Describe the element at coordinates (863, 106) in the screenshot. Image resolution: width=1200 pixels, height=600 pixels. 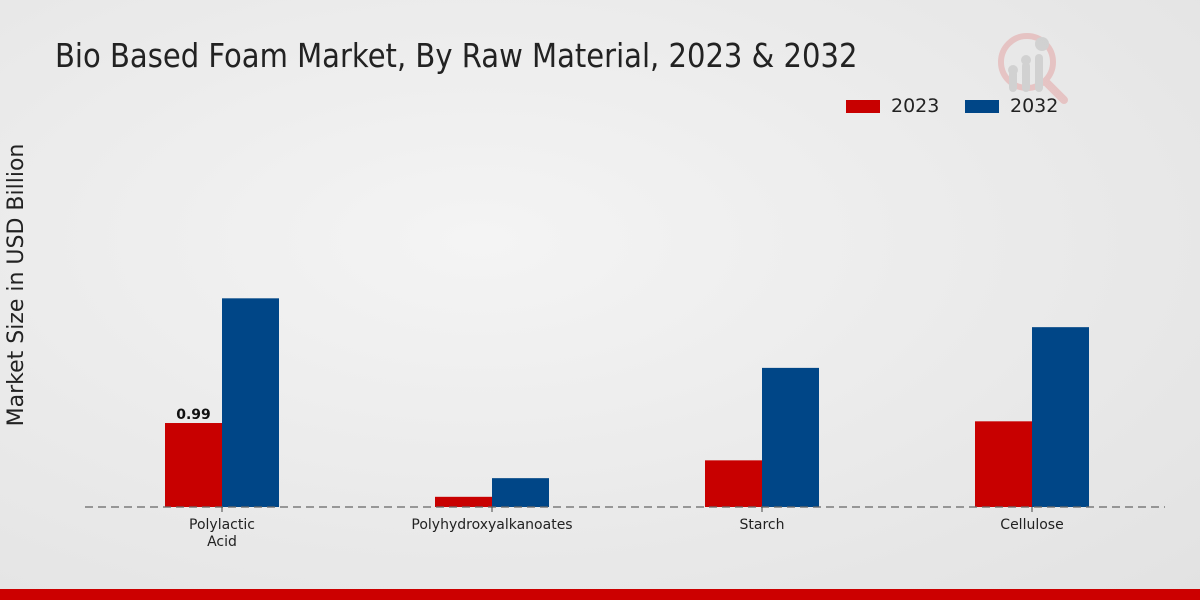
I see `legend-swatch-2023` at that location.